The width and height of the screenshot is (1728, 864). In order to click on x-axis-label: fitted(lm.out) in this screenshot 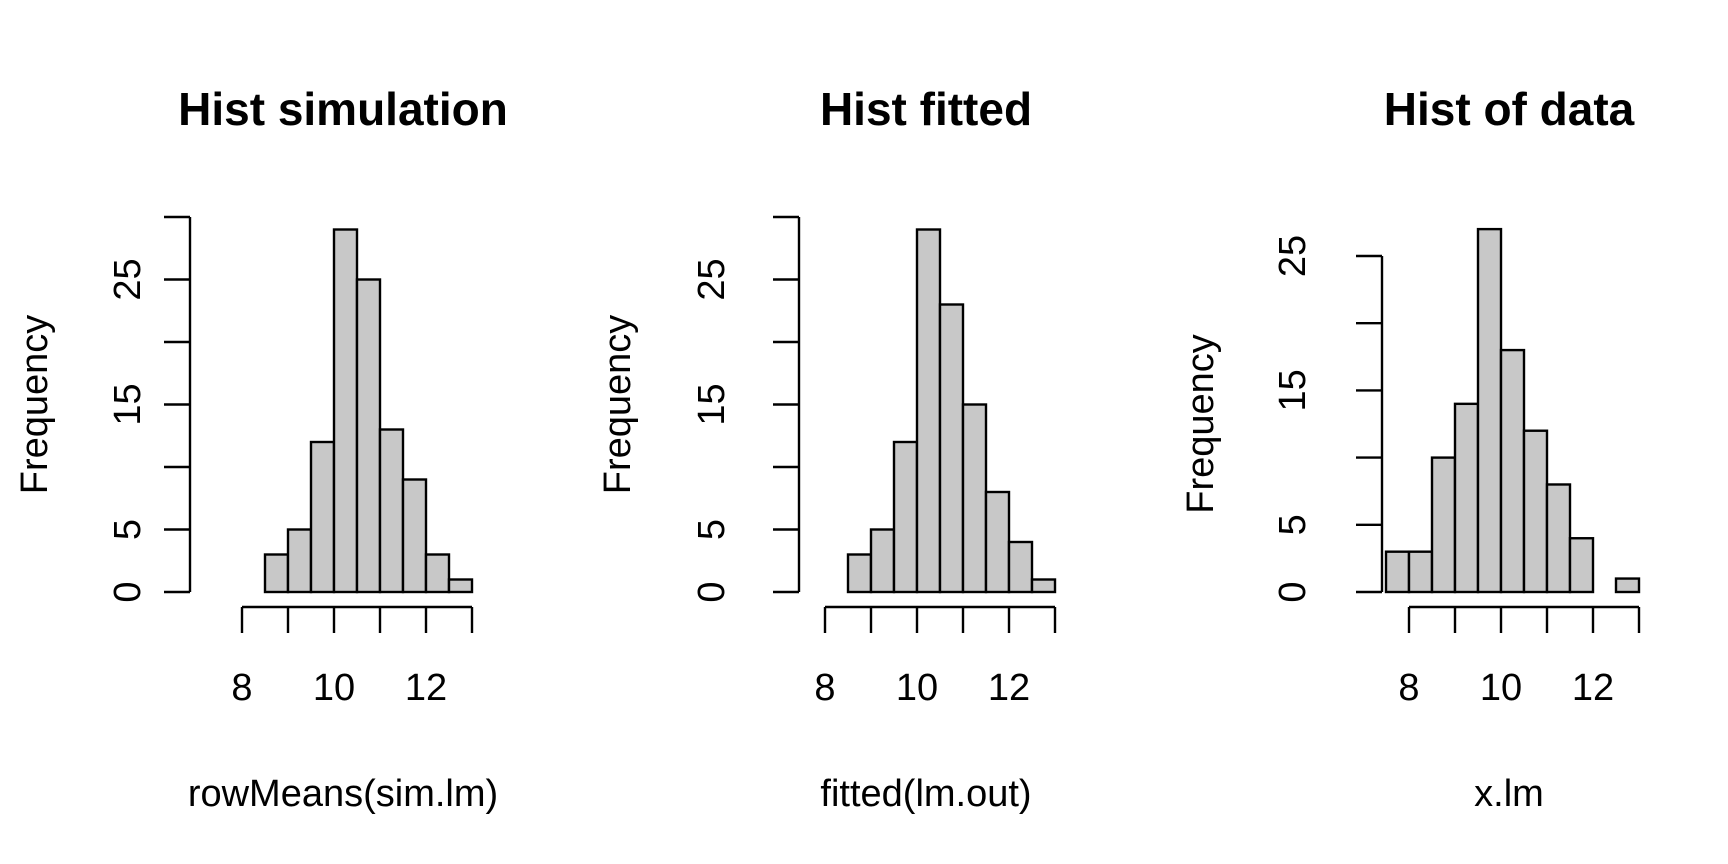, I will do `click(925, 794)`.